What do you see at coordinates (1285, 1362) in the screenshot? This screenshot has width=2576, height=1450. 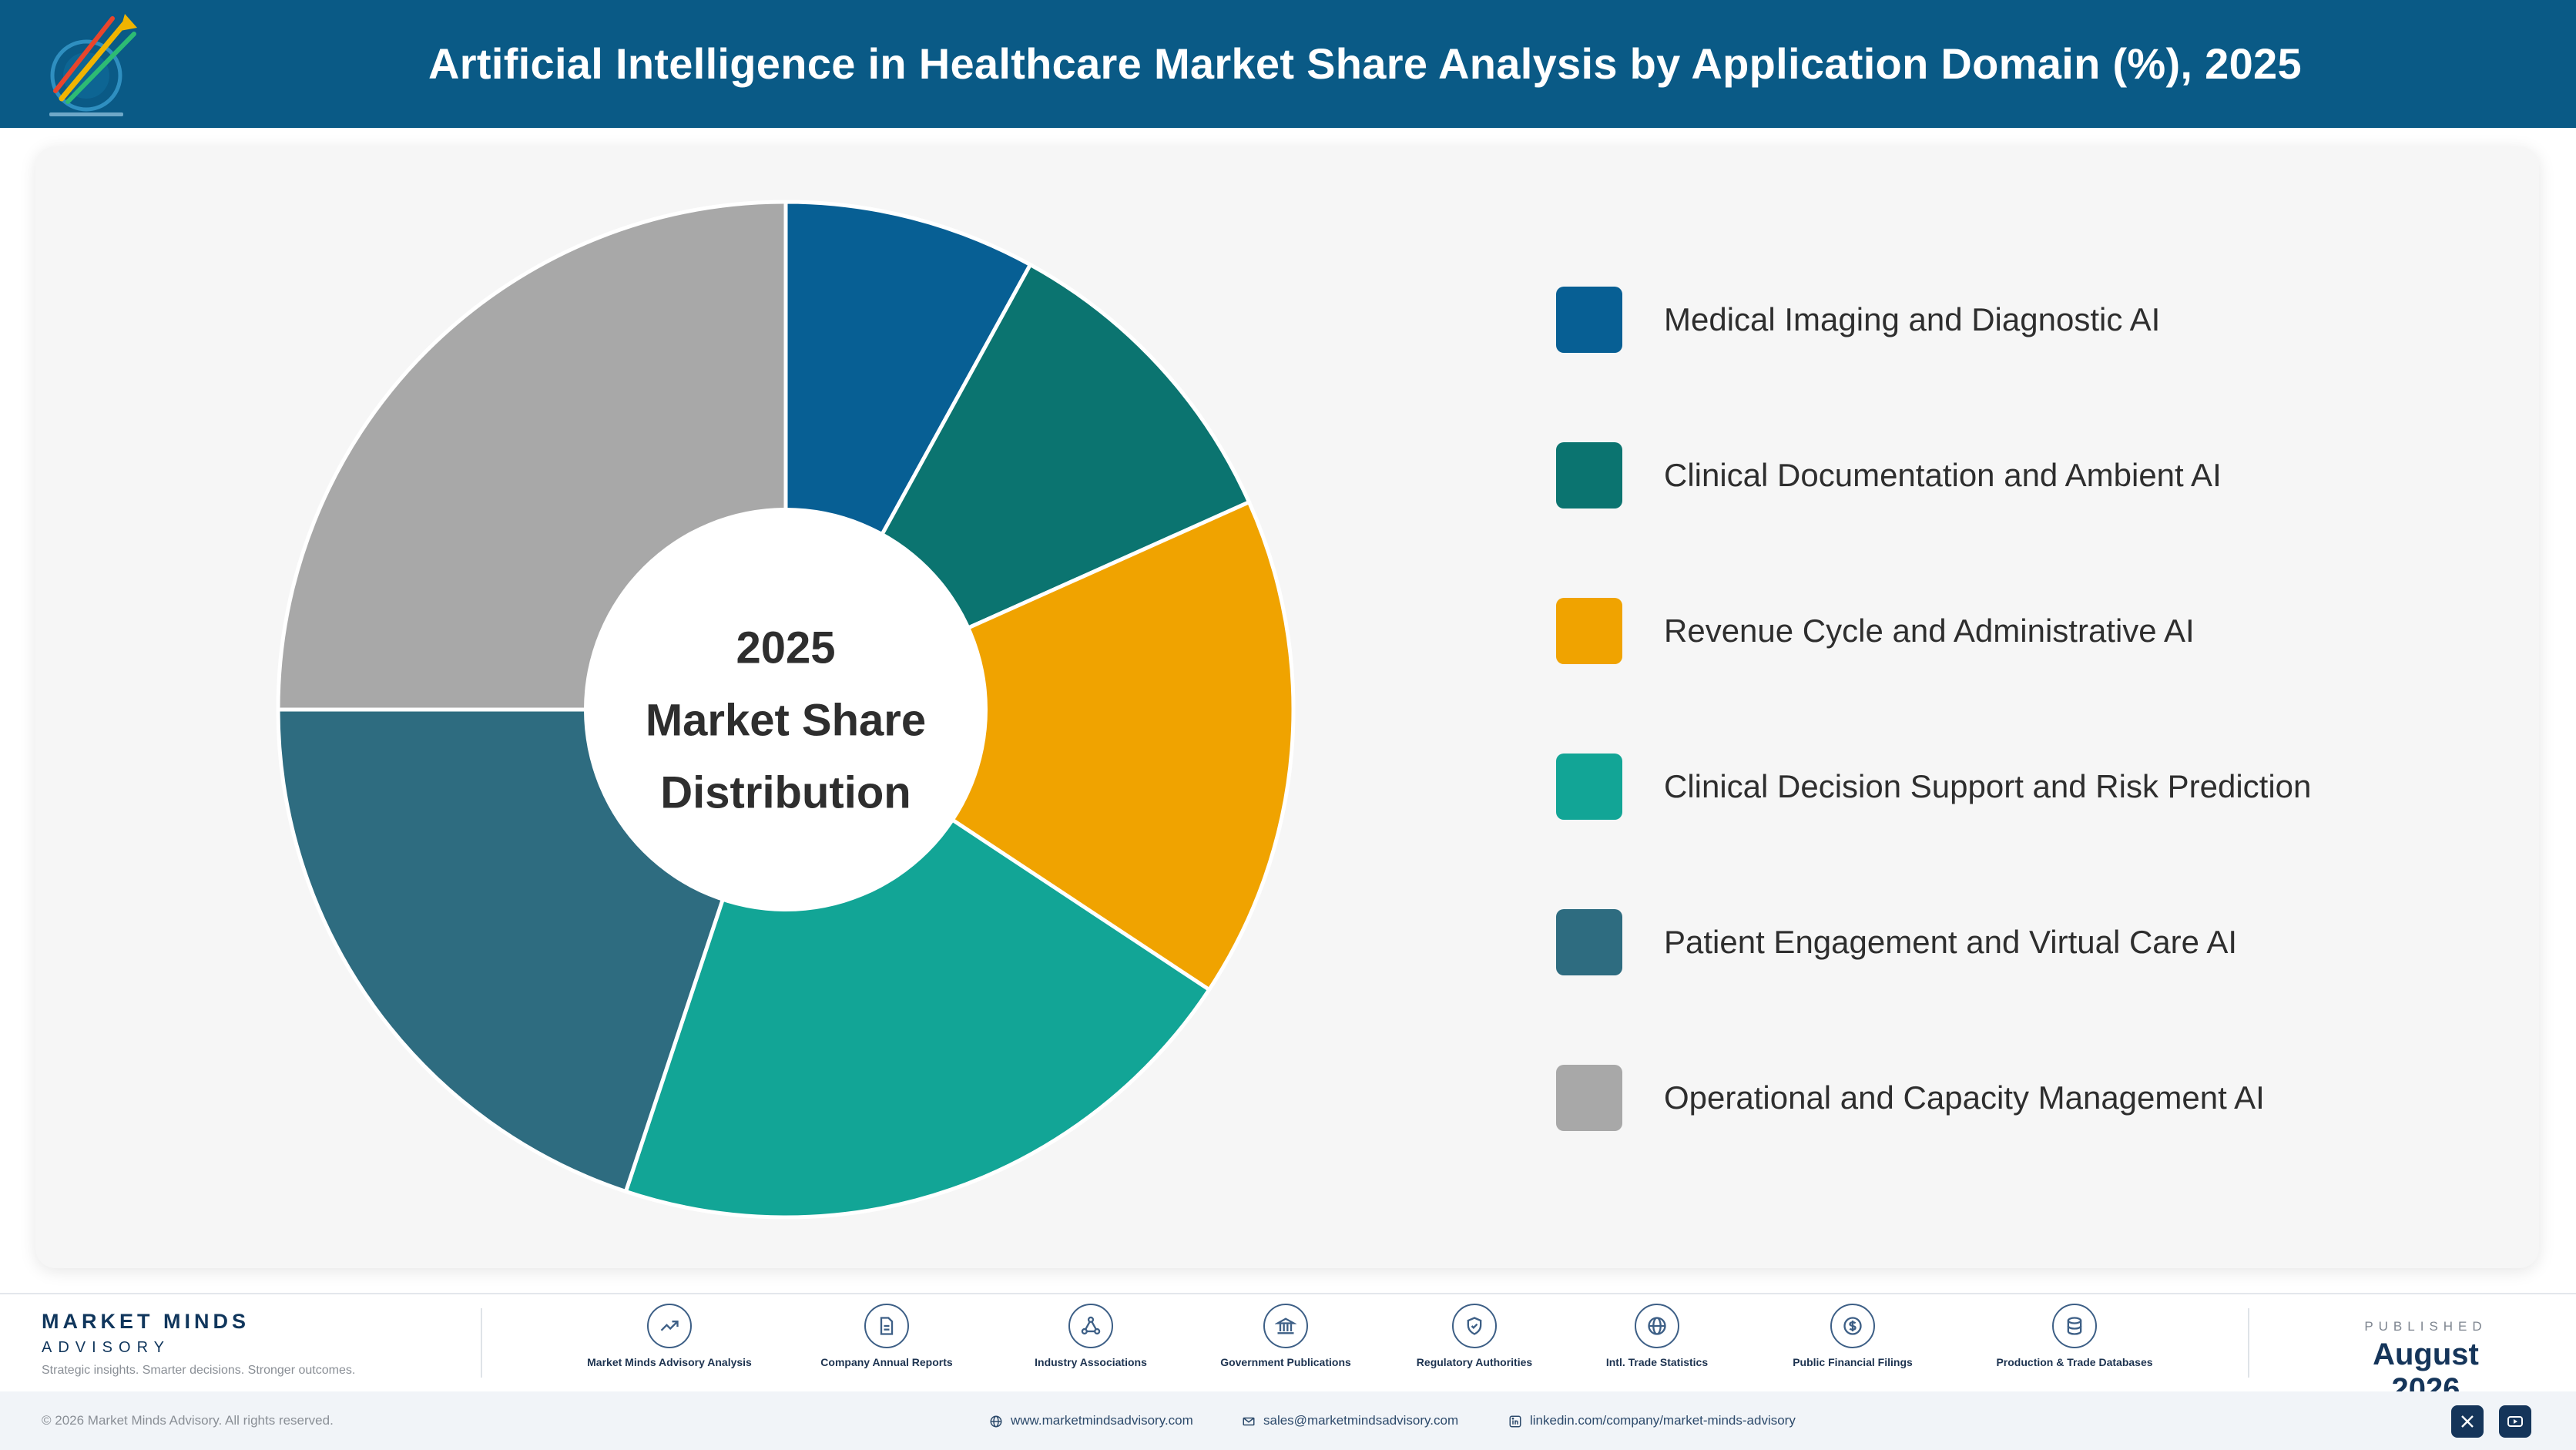 I see `source-label: Government Publications` at bounding box center [1285, 1362].